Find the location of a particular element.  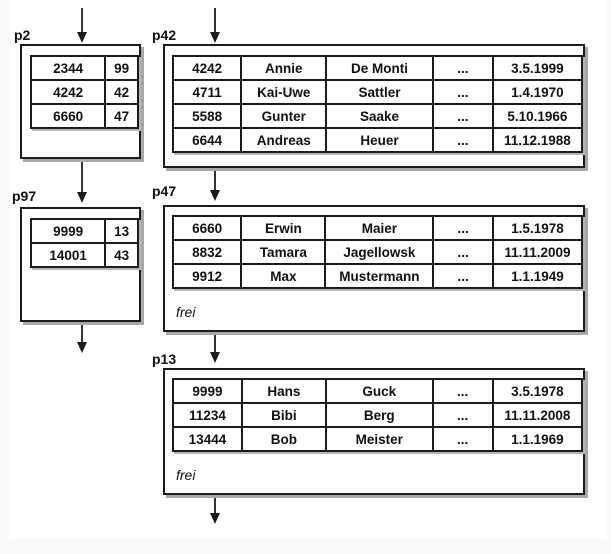

page-label-p13: p13 is located at coordinates (164, 359).